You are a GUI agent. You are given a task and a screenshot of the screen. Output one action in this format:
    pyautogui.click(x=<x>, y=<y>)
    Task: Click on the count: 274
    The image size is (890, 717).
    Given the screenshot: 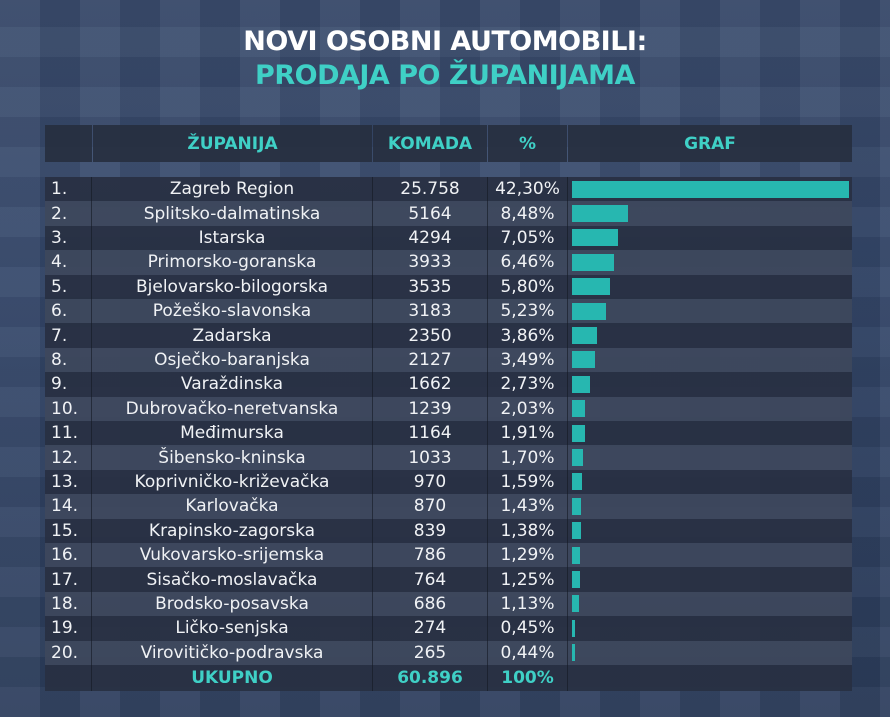 What is the action you would take?
    pyautogui.click(x=430, y=628)
    